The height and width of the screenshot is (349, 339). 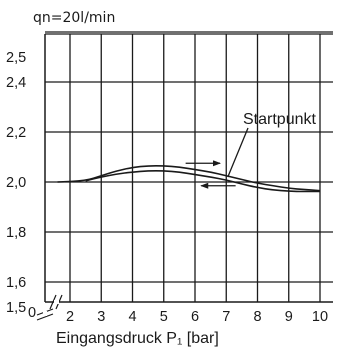 What do you see at coordinates (137, 338) in the screenshot?
I see `x-axis-title: Eingangsdruck P₁ [bar]` at bounding box center [137, 338].